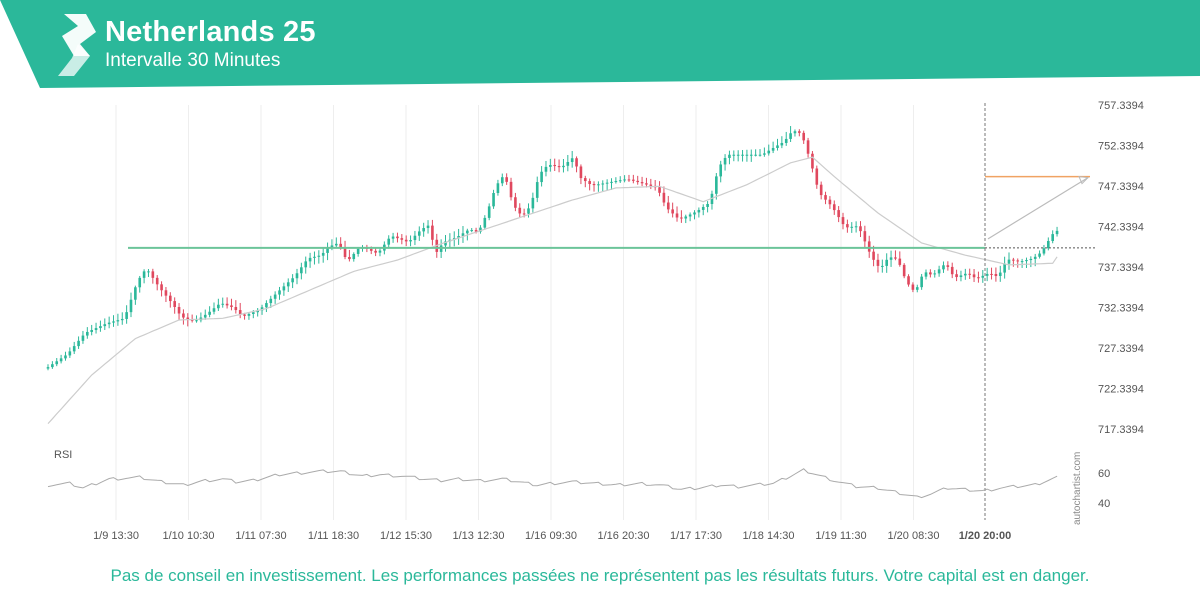  What do you see at coordinates (1121, 349) in the screenshot?
I see `y-tick-label: 727.3394` at bounding box center [1121, 349].